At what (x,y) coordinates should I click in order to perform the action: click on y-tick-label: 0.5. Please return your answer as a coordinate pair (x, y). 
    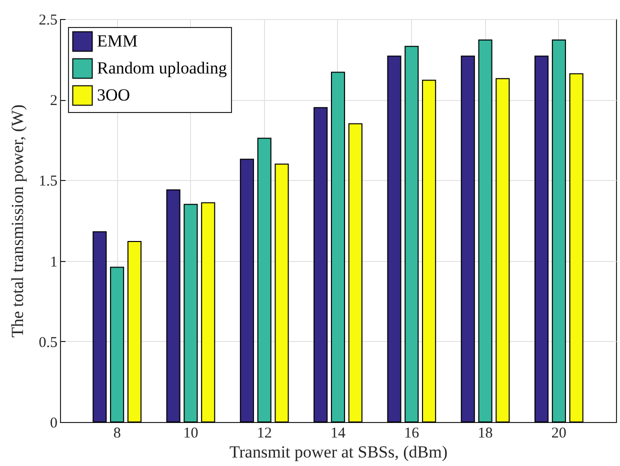
    Looking at the image, I should click on (48, 342).